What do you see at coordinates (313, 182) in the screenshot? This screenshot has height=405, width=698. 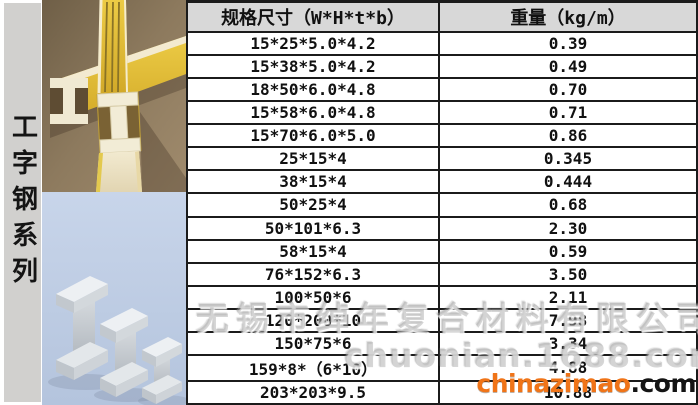 I see `spec-cell: 38*15*4` at bounding box center [313, 182].